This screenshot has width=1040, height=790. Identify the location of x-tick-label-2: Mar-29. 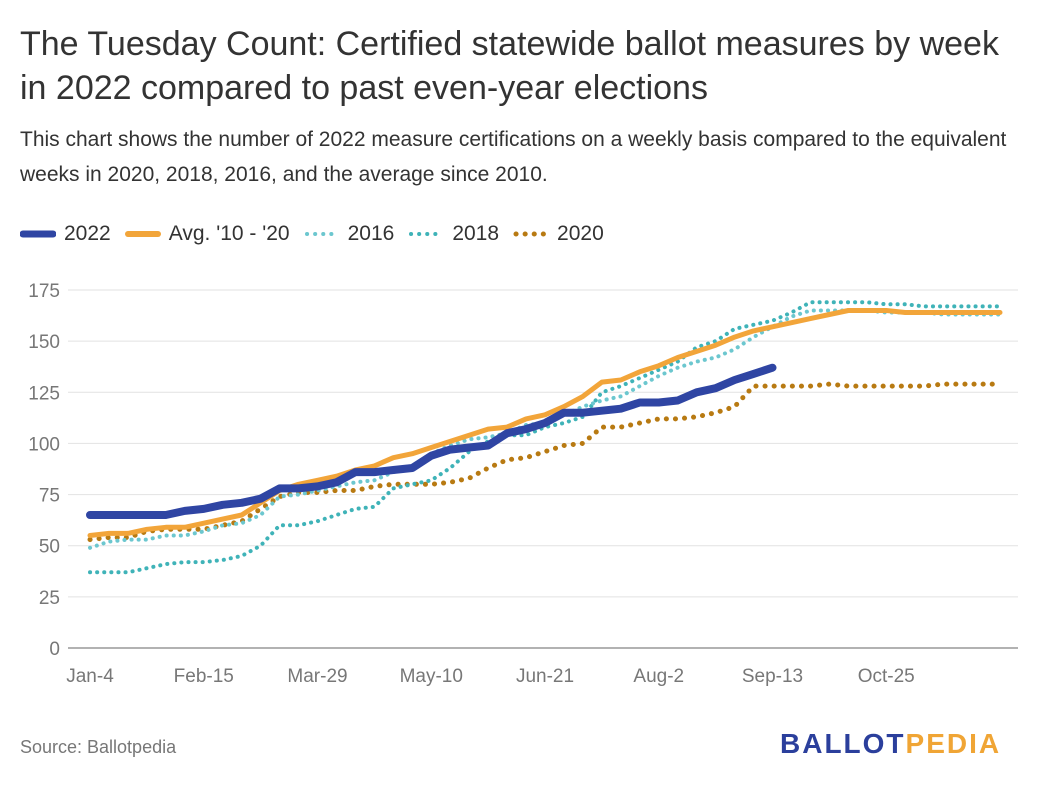
(317, 676).